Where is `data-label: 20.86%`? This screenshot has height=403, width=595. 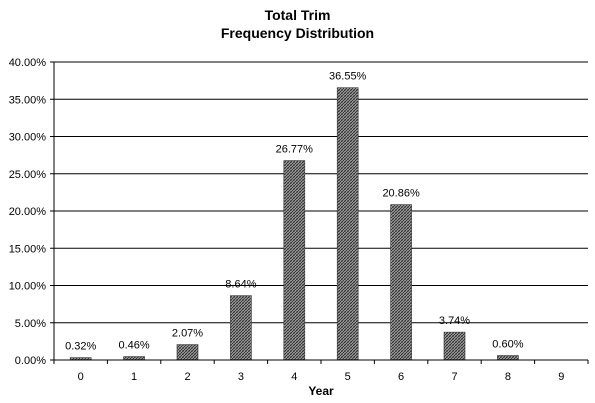 data-label: 20.86% is located at coordinates (401, 194).